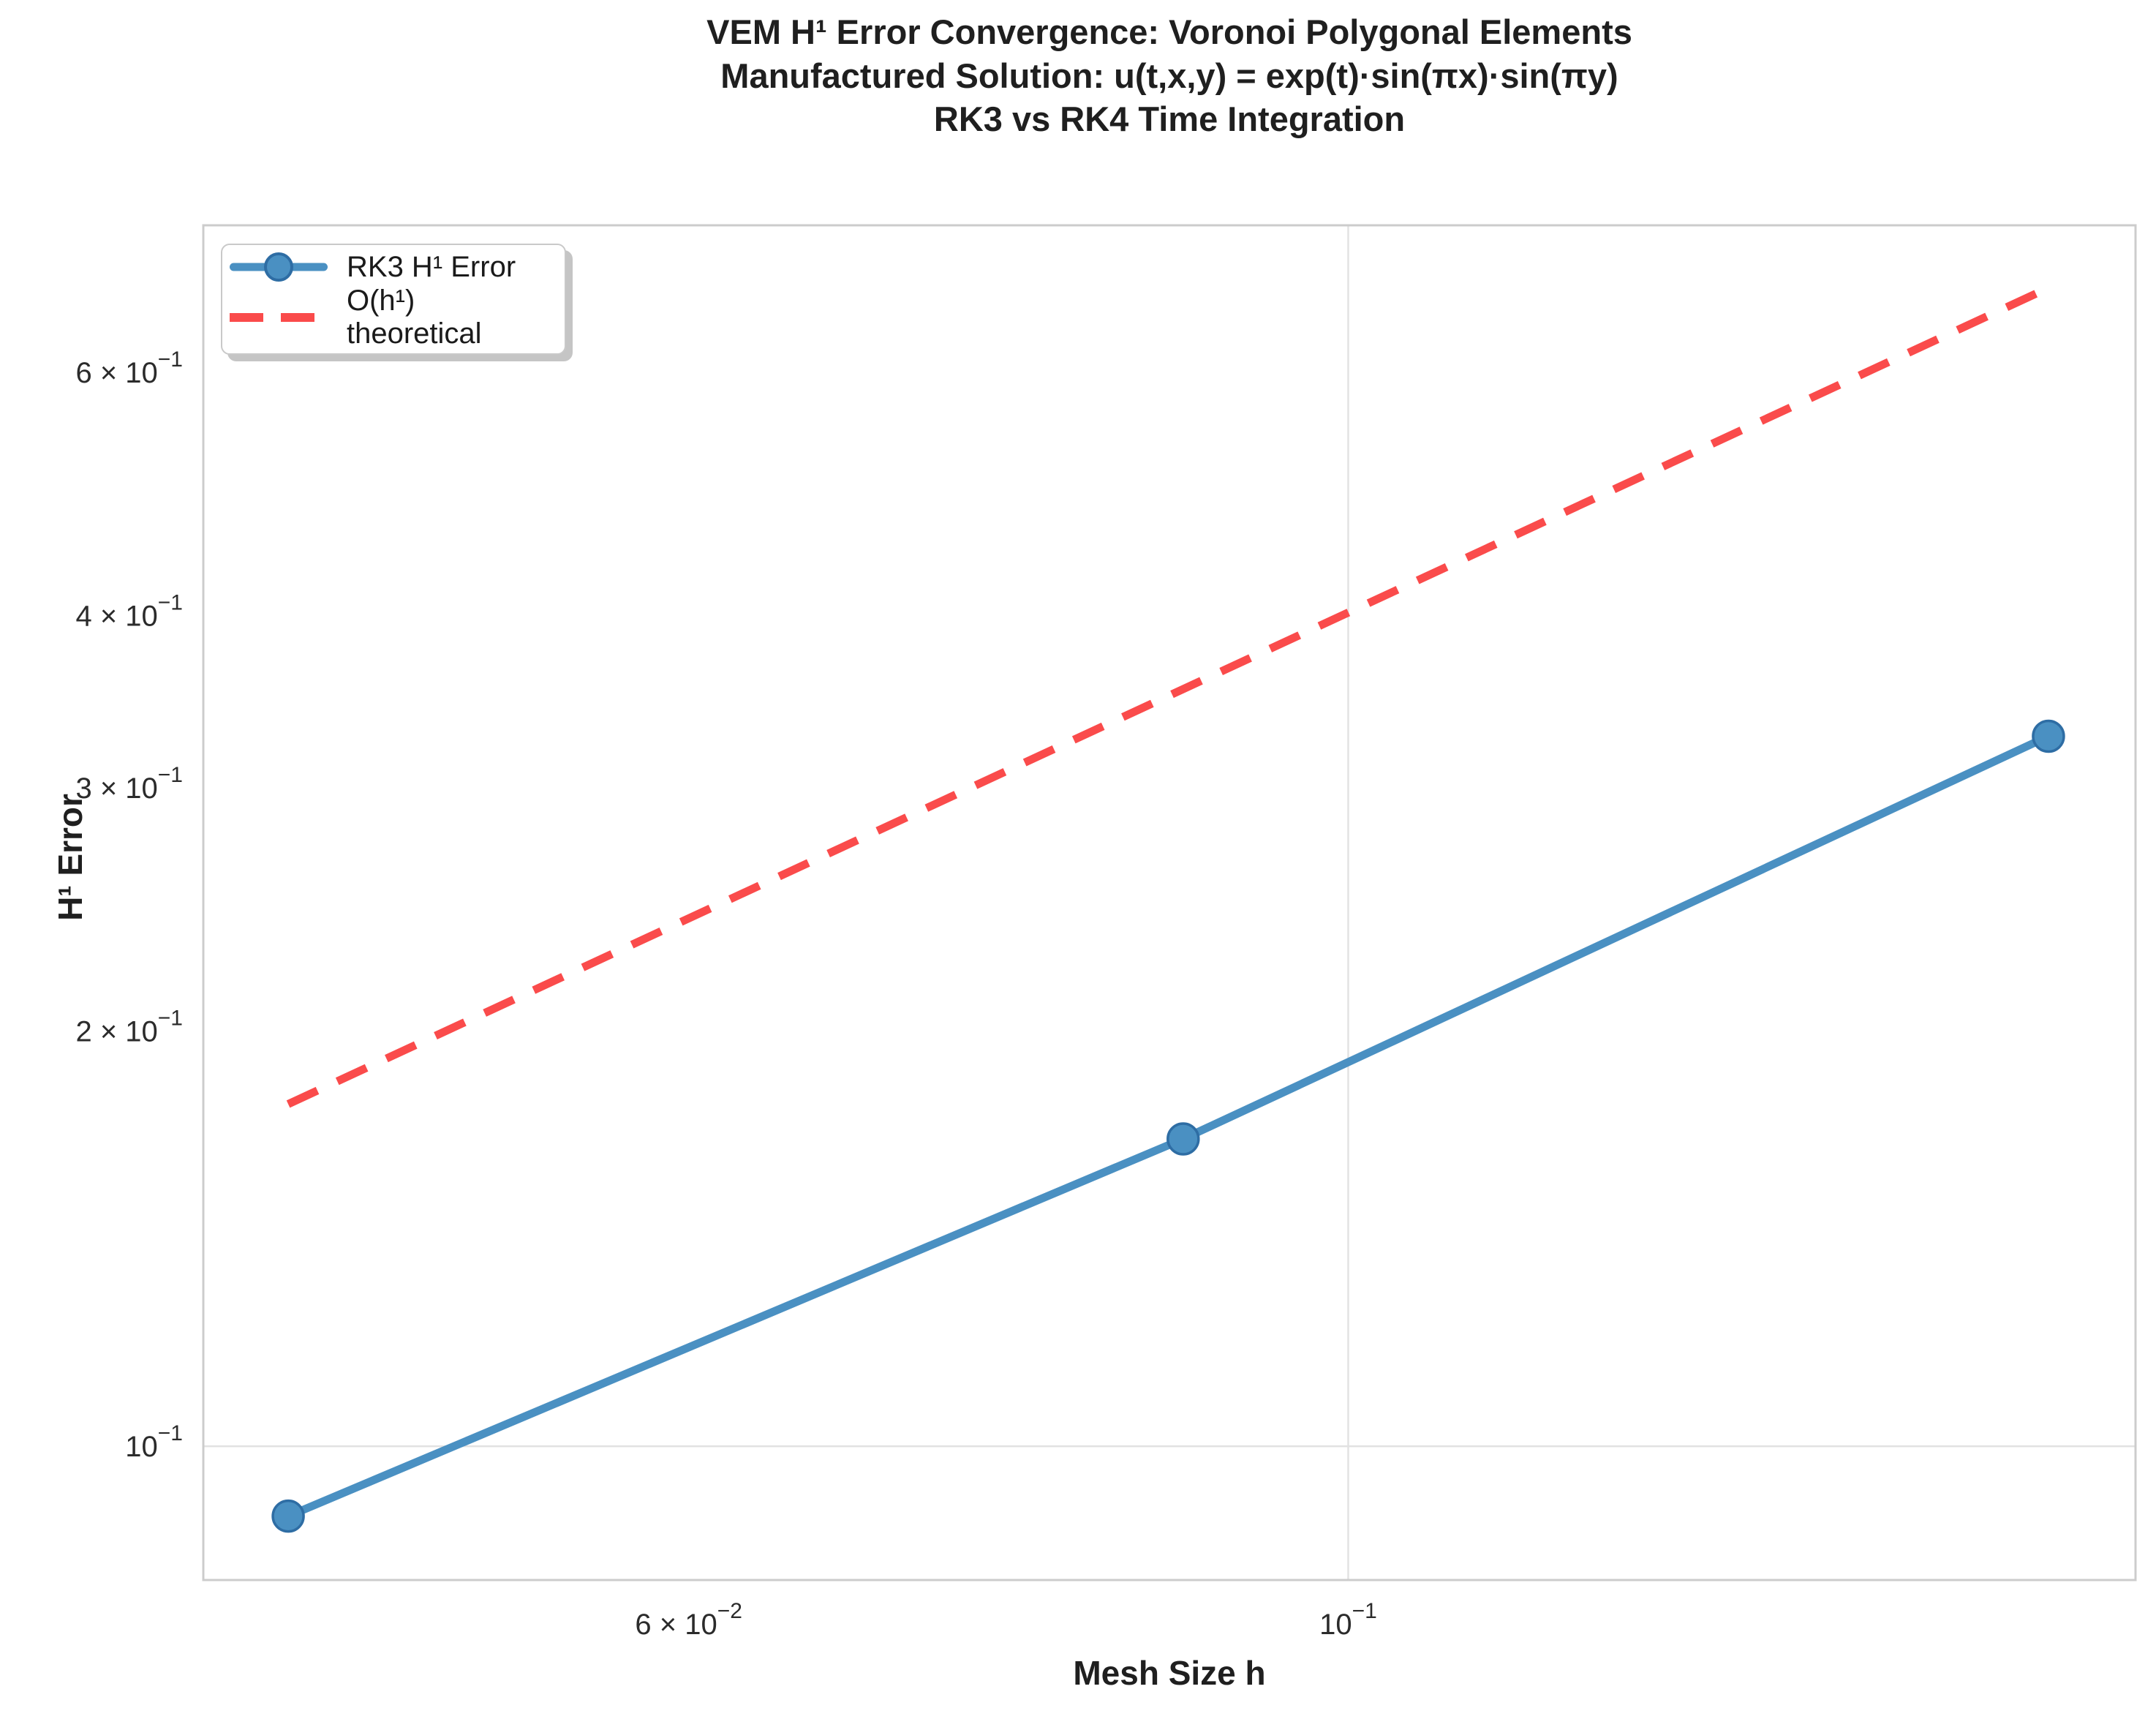 The image size is (2156, 1719). Describe the element at coordinates (129, 368) in the screenshot. I see `y-tick-label: 6 × 10⁻¹` at that location.